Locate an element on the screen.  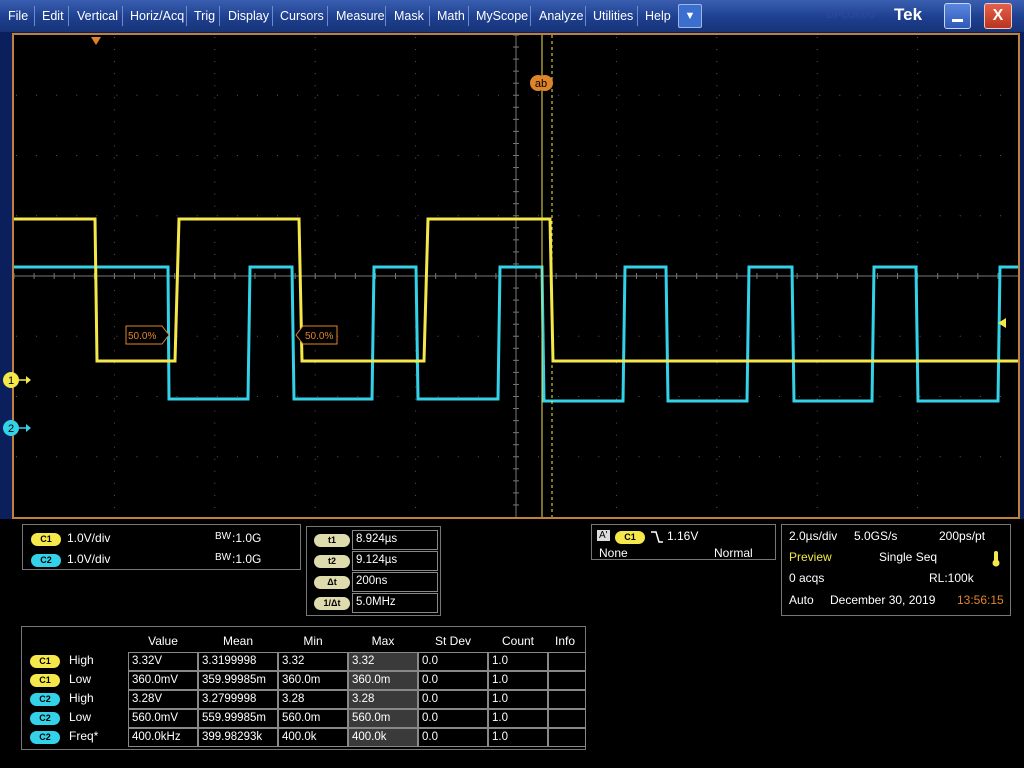
close-icon: X is located at coordinates (998, 15).